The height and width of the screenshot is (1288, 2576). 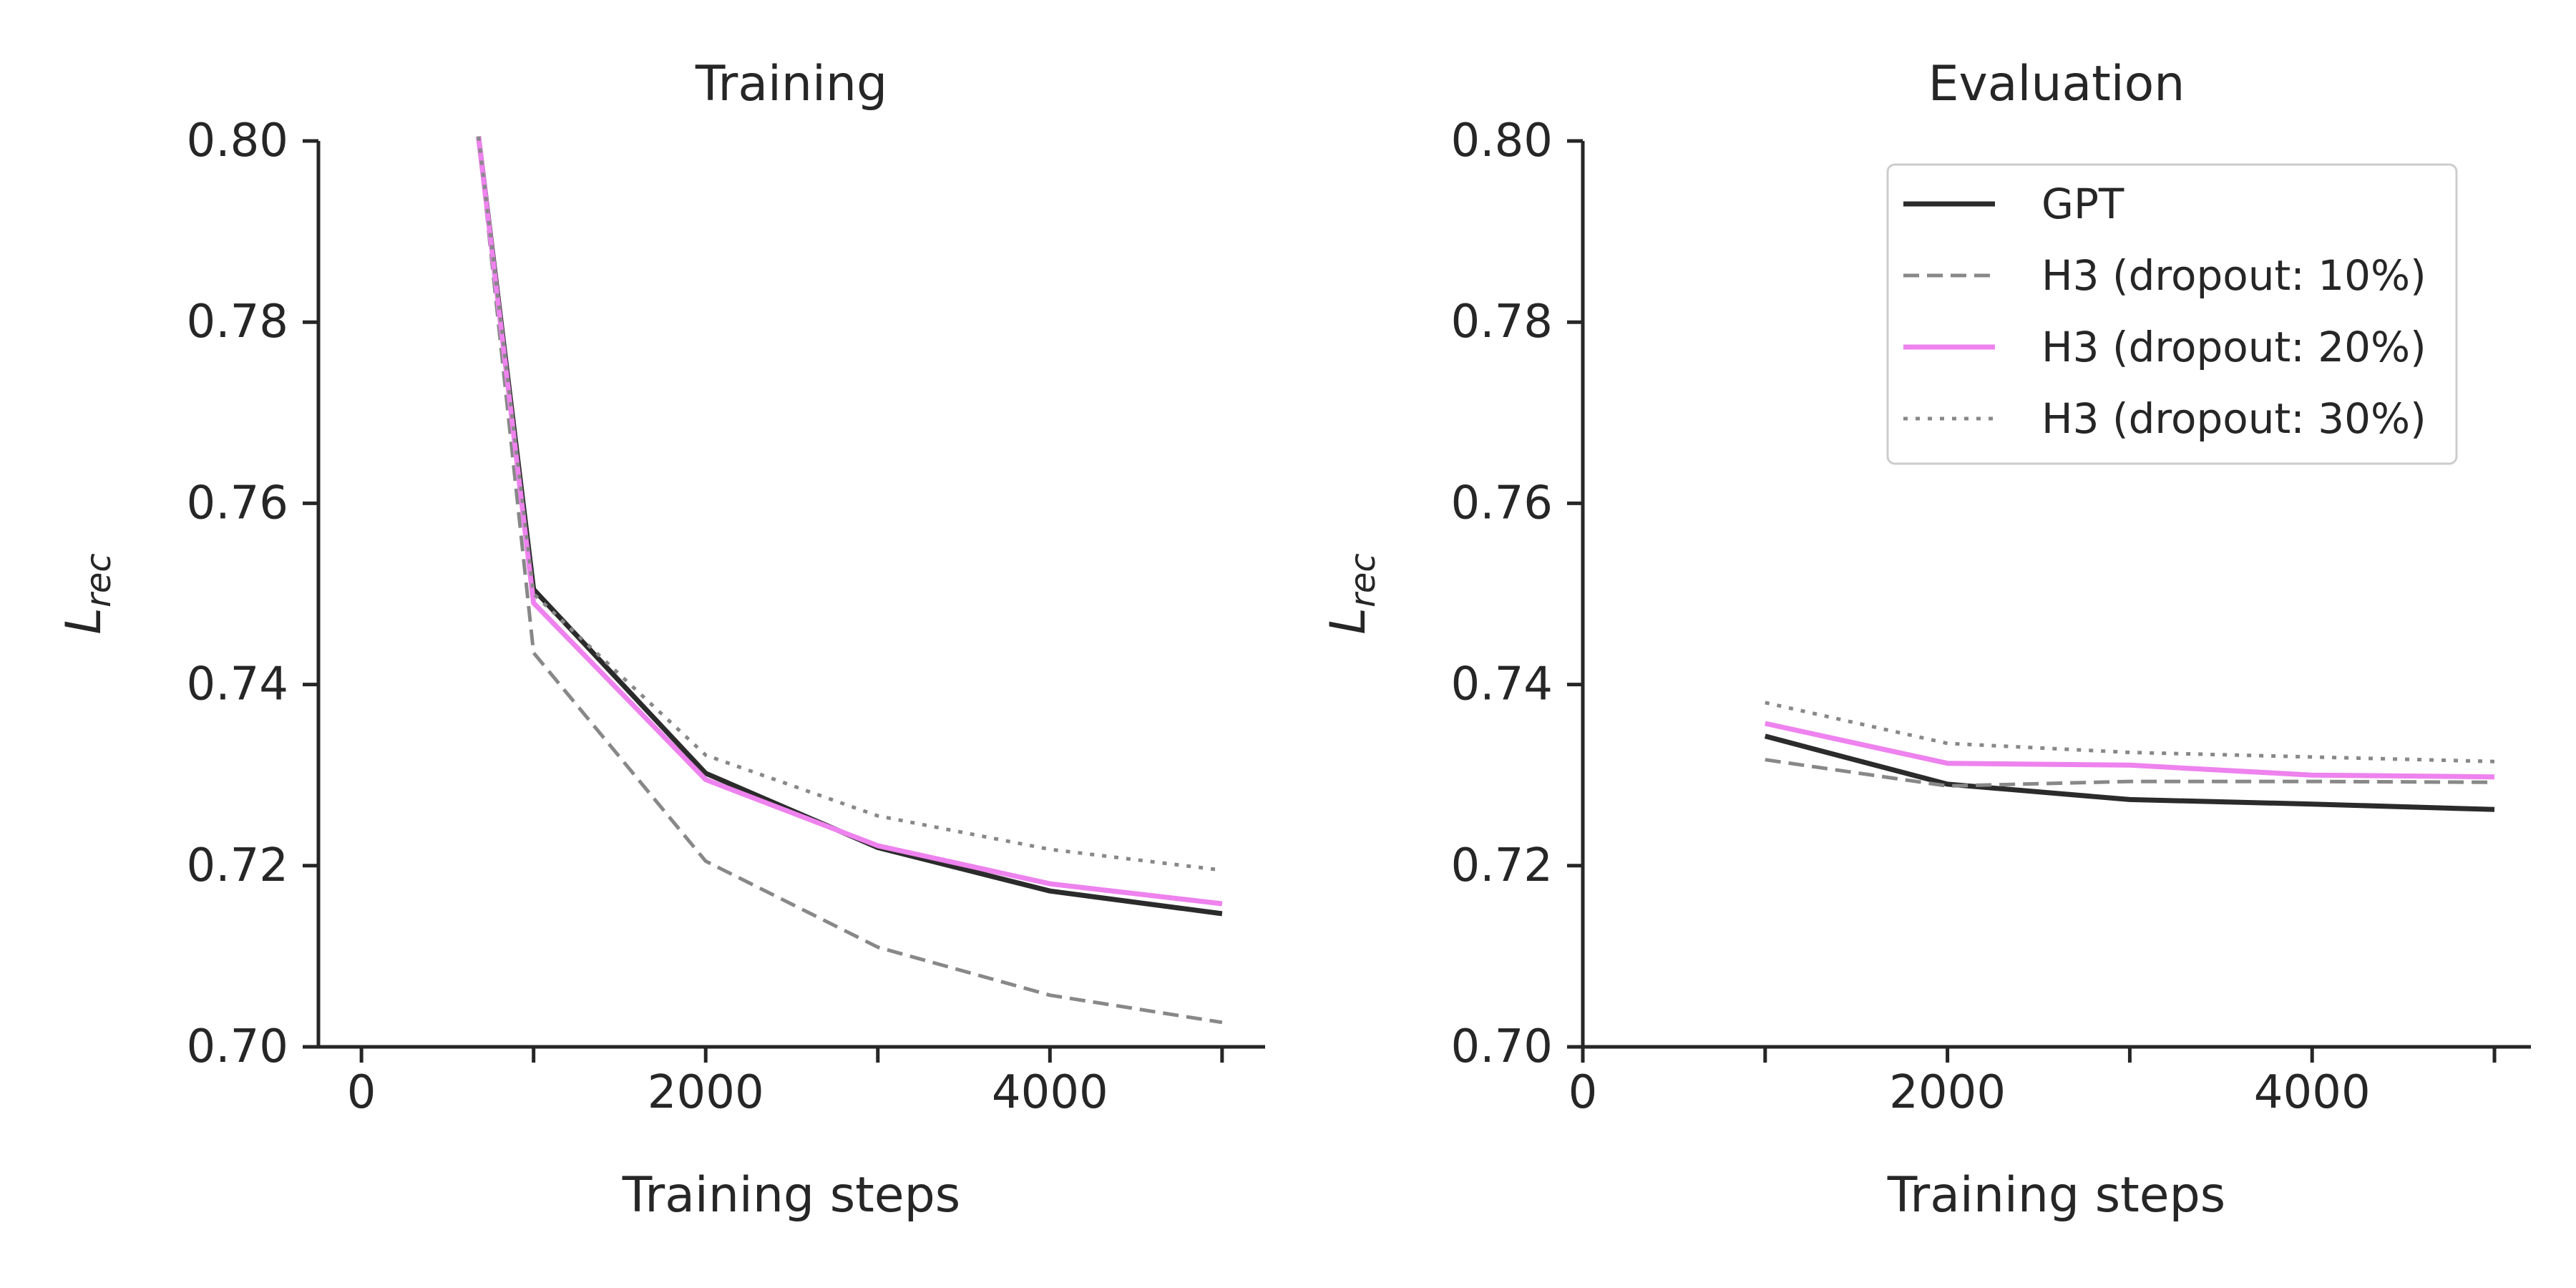 I want to click on legend-box, so click(x=2172, y=314).